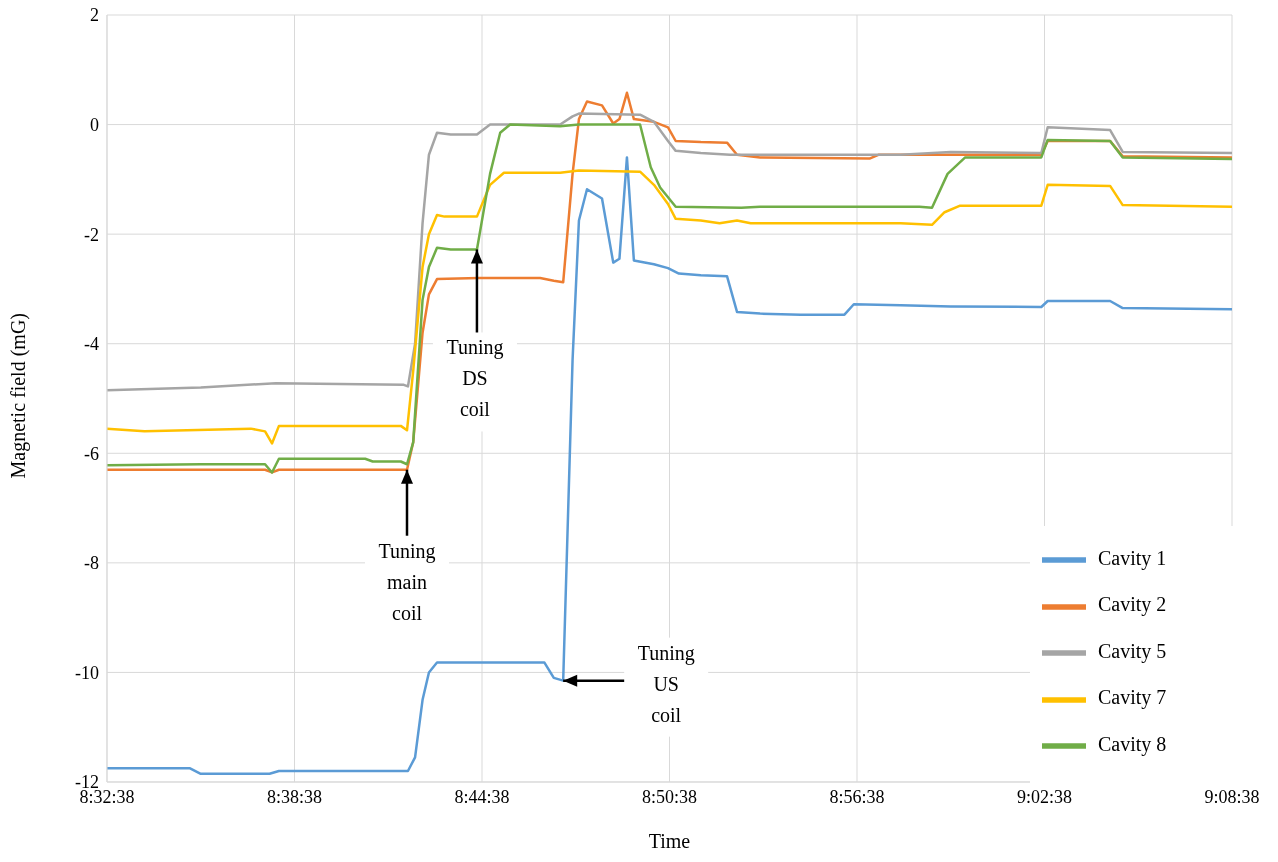  Describe the element at coordinates (1232, 796) in the screenshot. I see `x-tick-label: 9:08:38` at that location.